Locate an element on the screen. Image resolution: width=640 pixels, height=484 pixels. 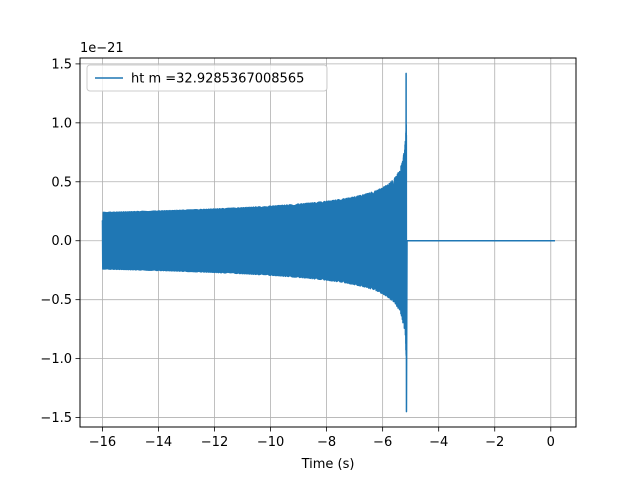
y-tick-label: −1.0 is located at coordinates (56, 359).